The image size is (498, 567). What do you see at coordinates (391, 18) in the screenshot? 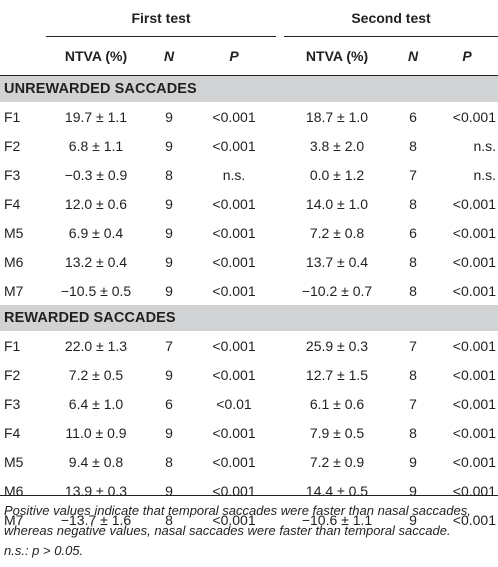
I see `group-header-second-test: Second test` at bounding box center [391, 18].